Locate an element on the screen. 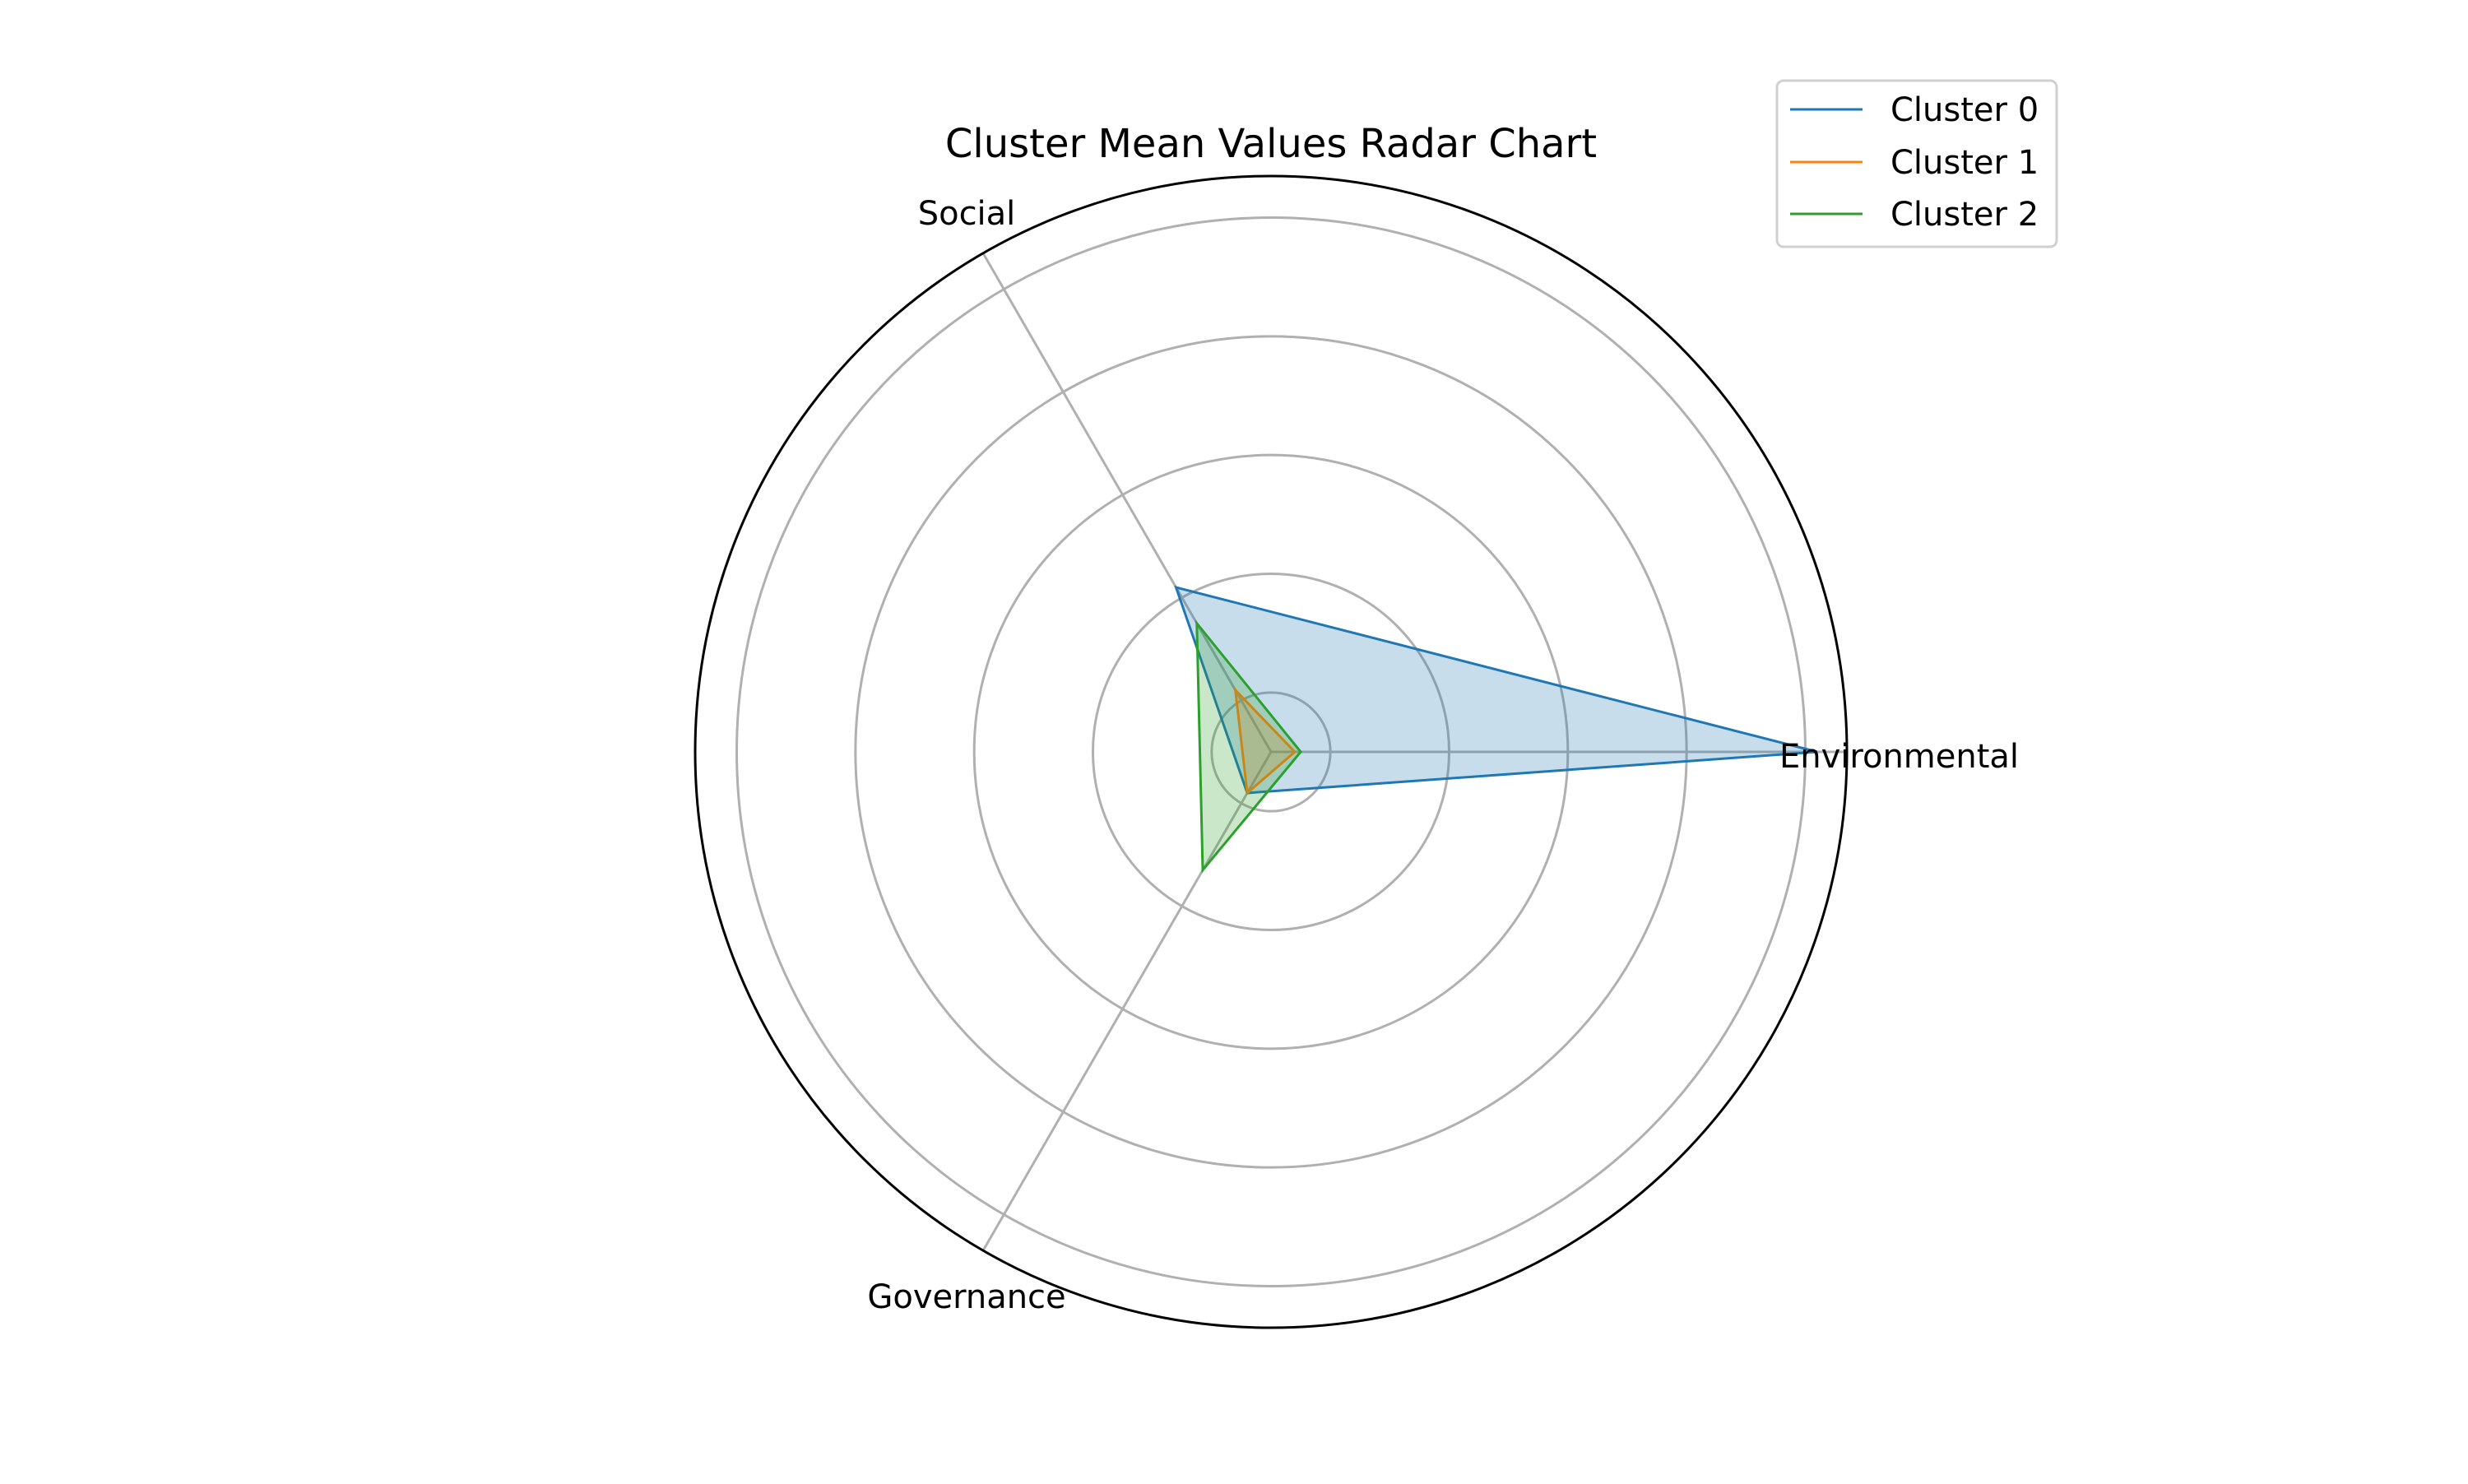 Image resolution: width=2468 pixels, height=1484 pixels. legend-label-cluster-2: Cluster 2 is located at coordinates (1964, 215).